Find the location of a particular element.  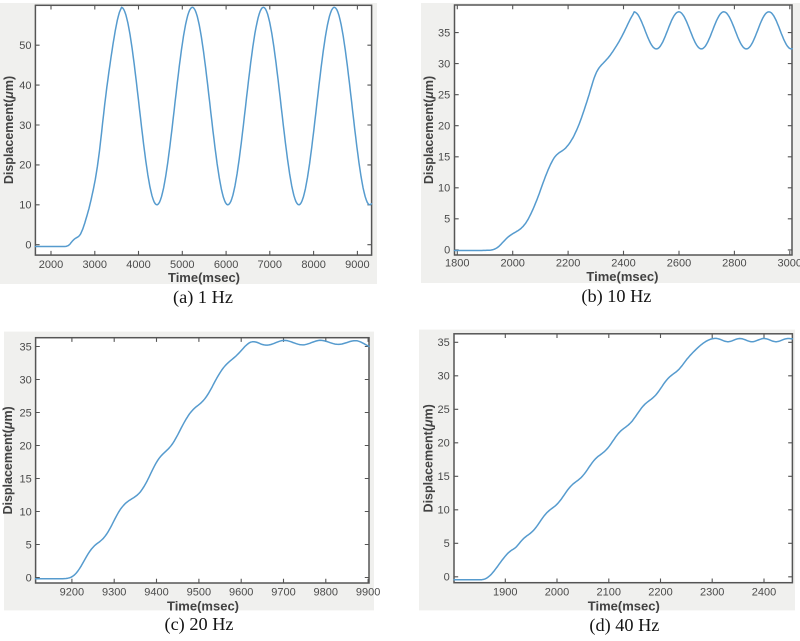

svg-text: 4000 is located at coordinates (138, 265).